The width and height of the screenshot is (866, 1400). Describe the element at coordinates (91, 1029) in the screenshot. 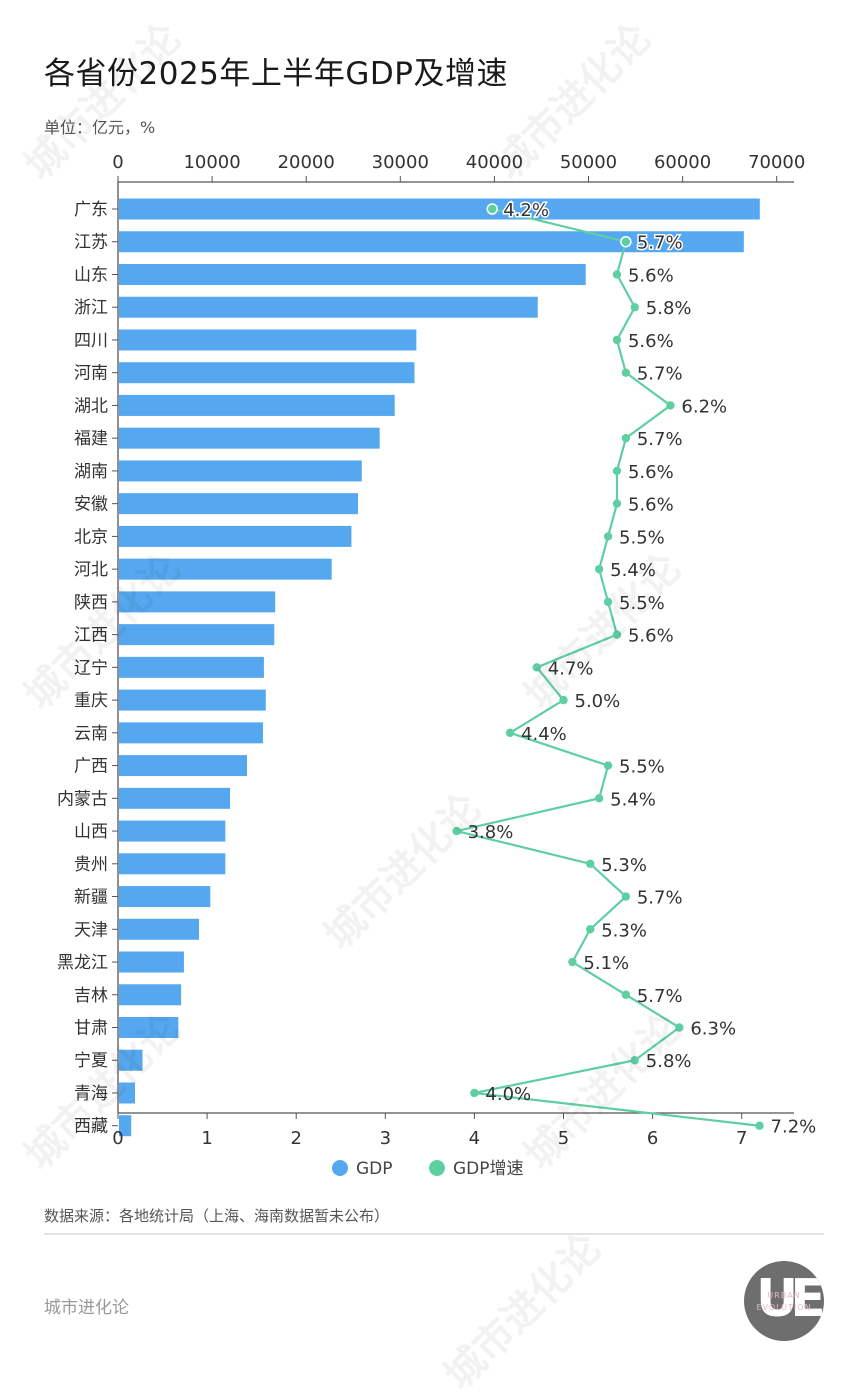

I see `category-label: 甘肃` at that location.